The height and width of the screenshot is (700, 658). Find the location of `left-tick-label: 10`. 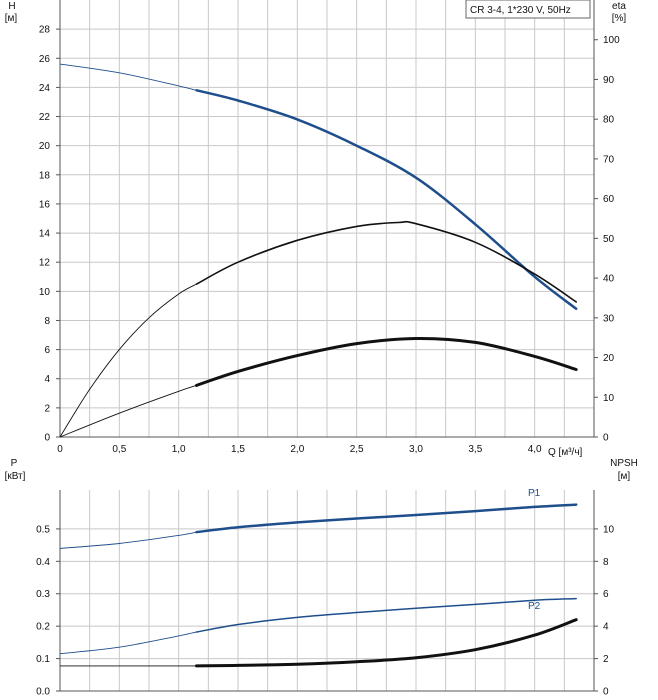

left-tick-label: 10 is located at coordinates (45, 292).